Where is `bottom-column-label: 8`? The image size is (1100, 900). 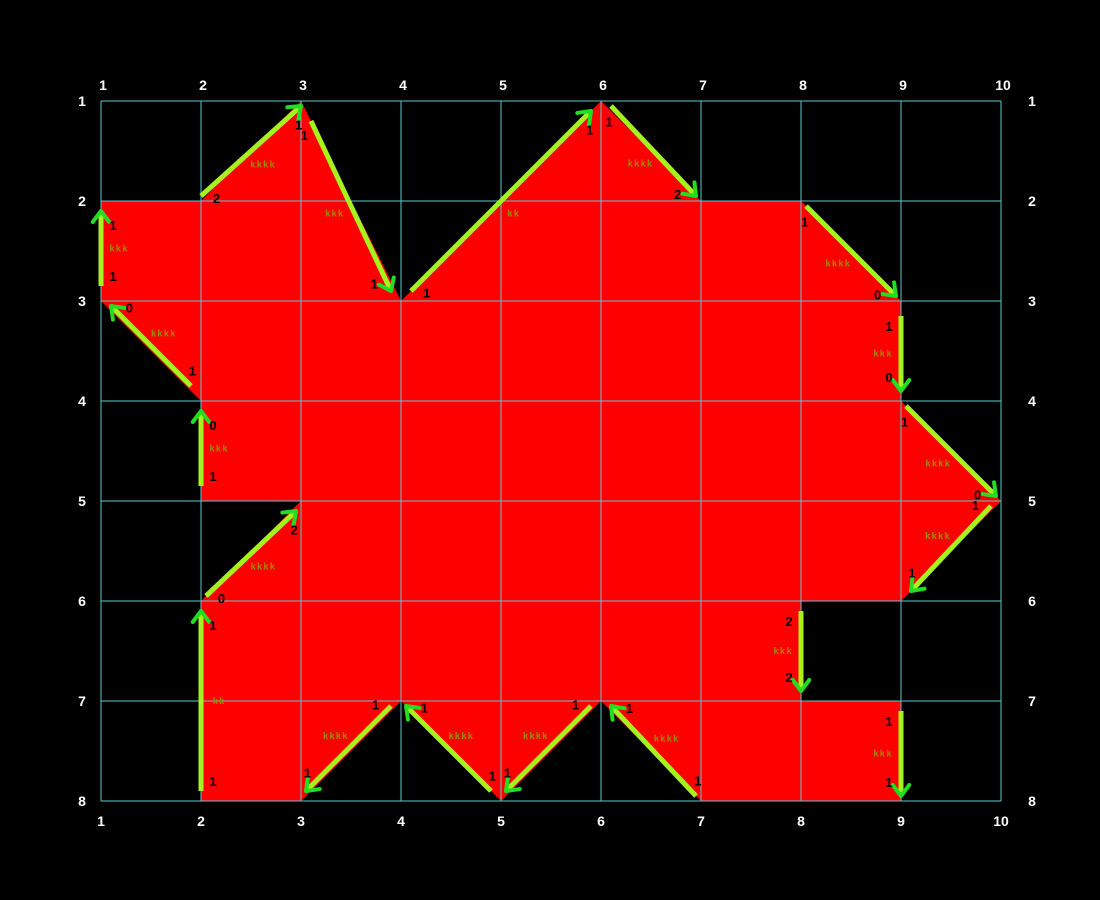 bottom-column-label: 8 is located at coordinates (801, 821).